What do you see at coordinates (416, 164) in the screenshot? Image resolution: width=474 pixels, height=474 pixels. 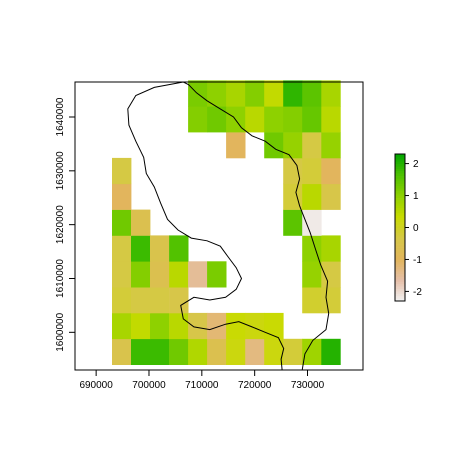 I see `legend-tick-label: 2` at bounding box center [416, 164].